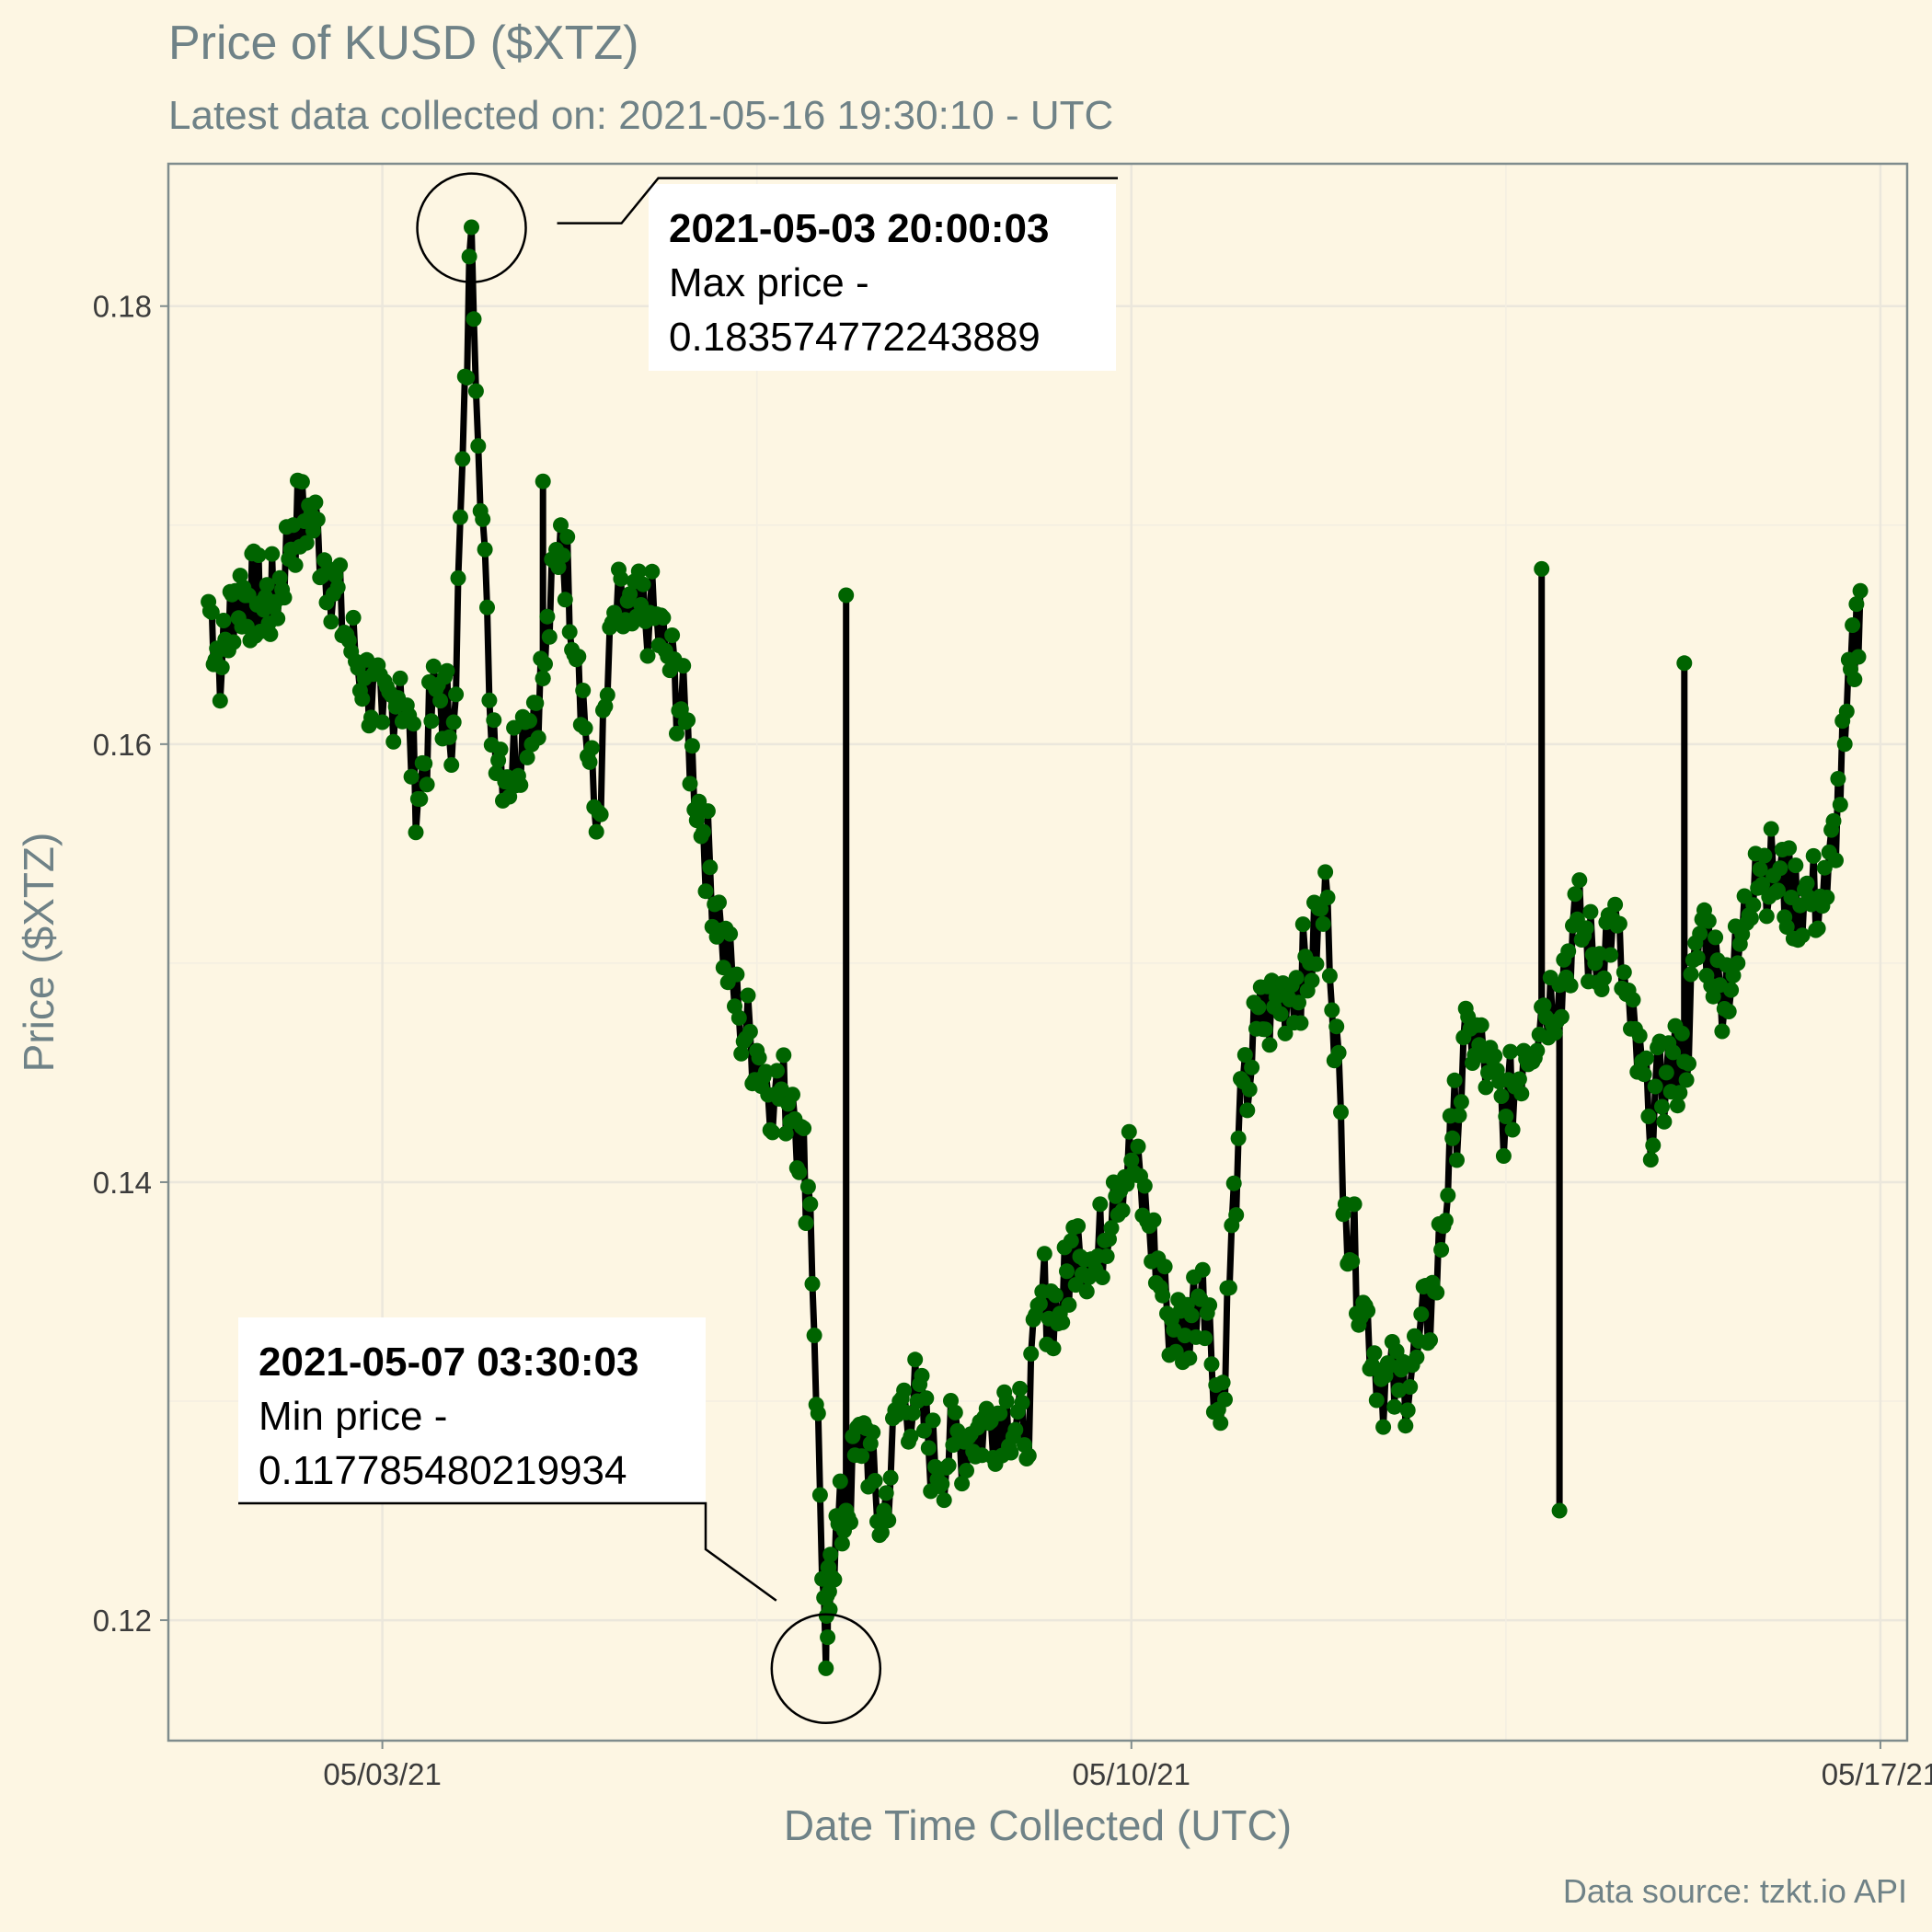 The image size is (1932, 1932). I want to click on max-annotation-label: Max price -, so click(769, 282).